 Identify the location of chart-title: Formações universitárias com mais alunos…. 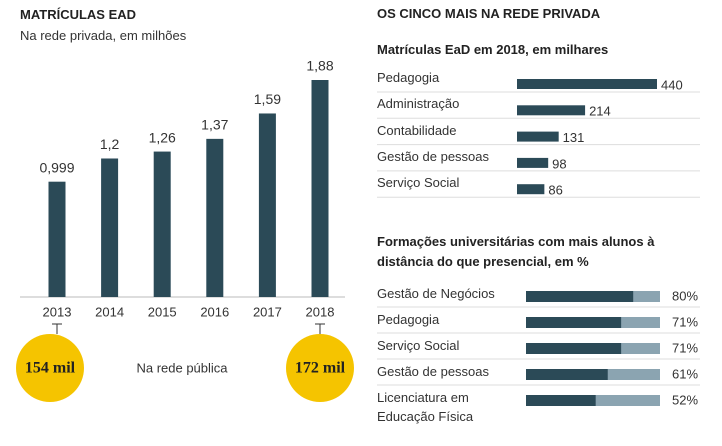
(516, 251).